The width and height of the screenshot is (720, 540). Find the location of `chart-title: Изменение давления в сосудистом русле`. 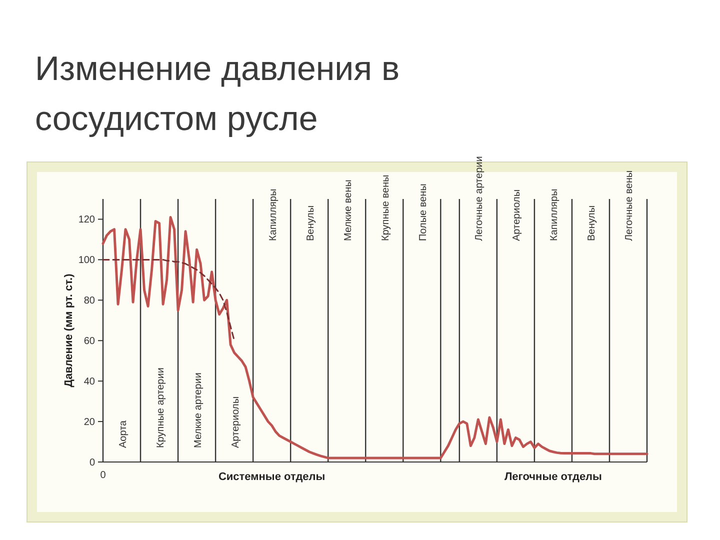

chart-title: Изменение давления в сосудистом русле is located at coordinates (217, 94).